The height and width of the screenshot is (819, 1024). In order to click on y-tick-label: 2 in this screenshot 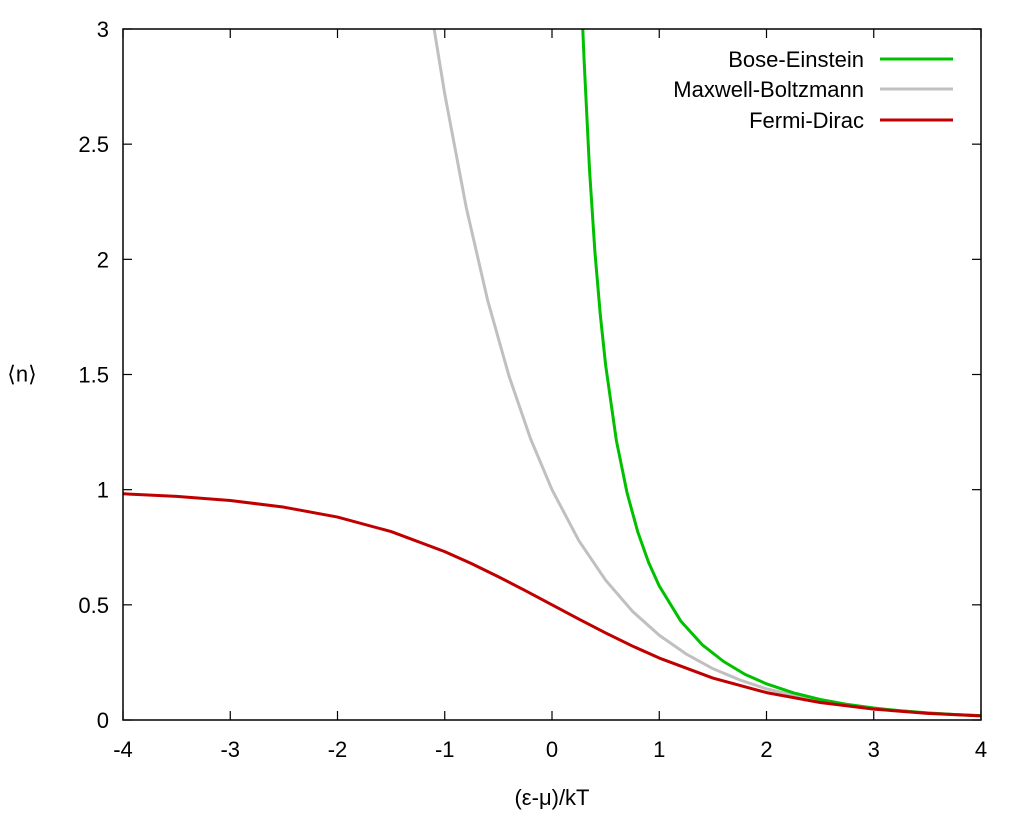, I will do `click(103, 259)`.